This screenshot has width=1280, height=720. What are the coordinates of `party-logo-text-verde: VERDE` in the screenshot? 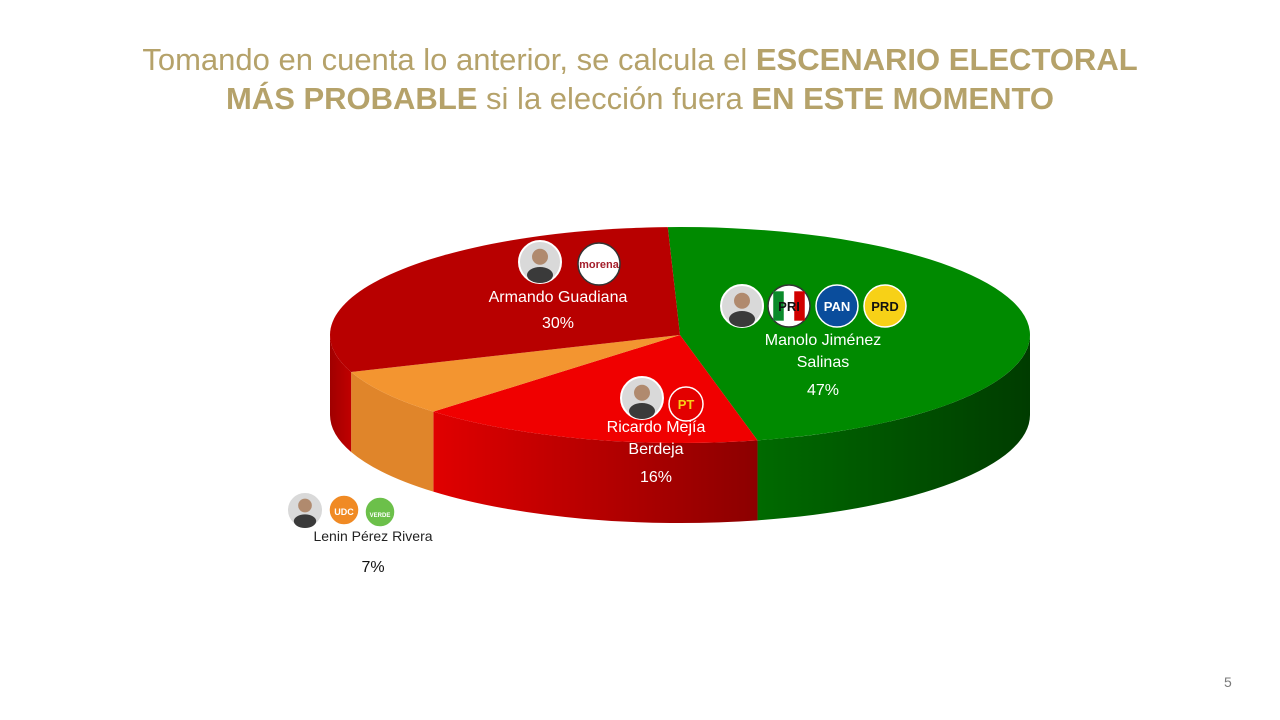 It's located at (380, 516).